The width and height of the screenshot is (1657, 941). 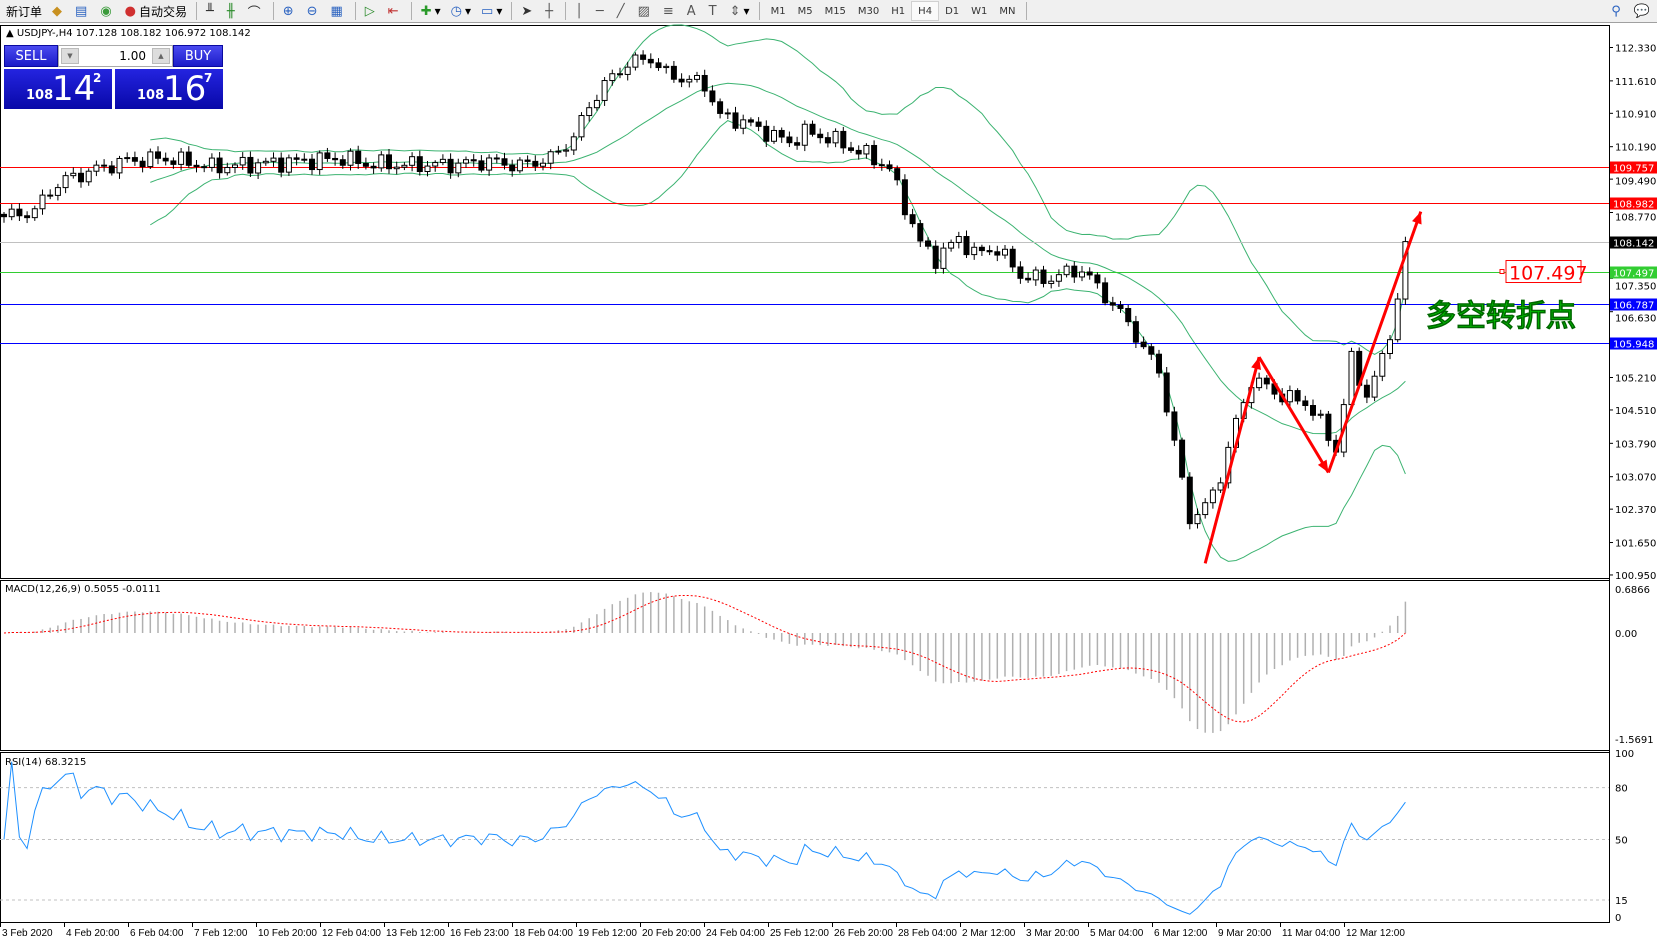 What do you see at coordinates (1635, 148) in the screenshot?
I see `price-axis-label: 110.190` at bounding box center [1635, 148].